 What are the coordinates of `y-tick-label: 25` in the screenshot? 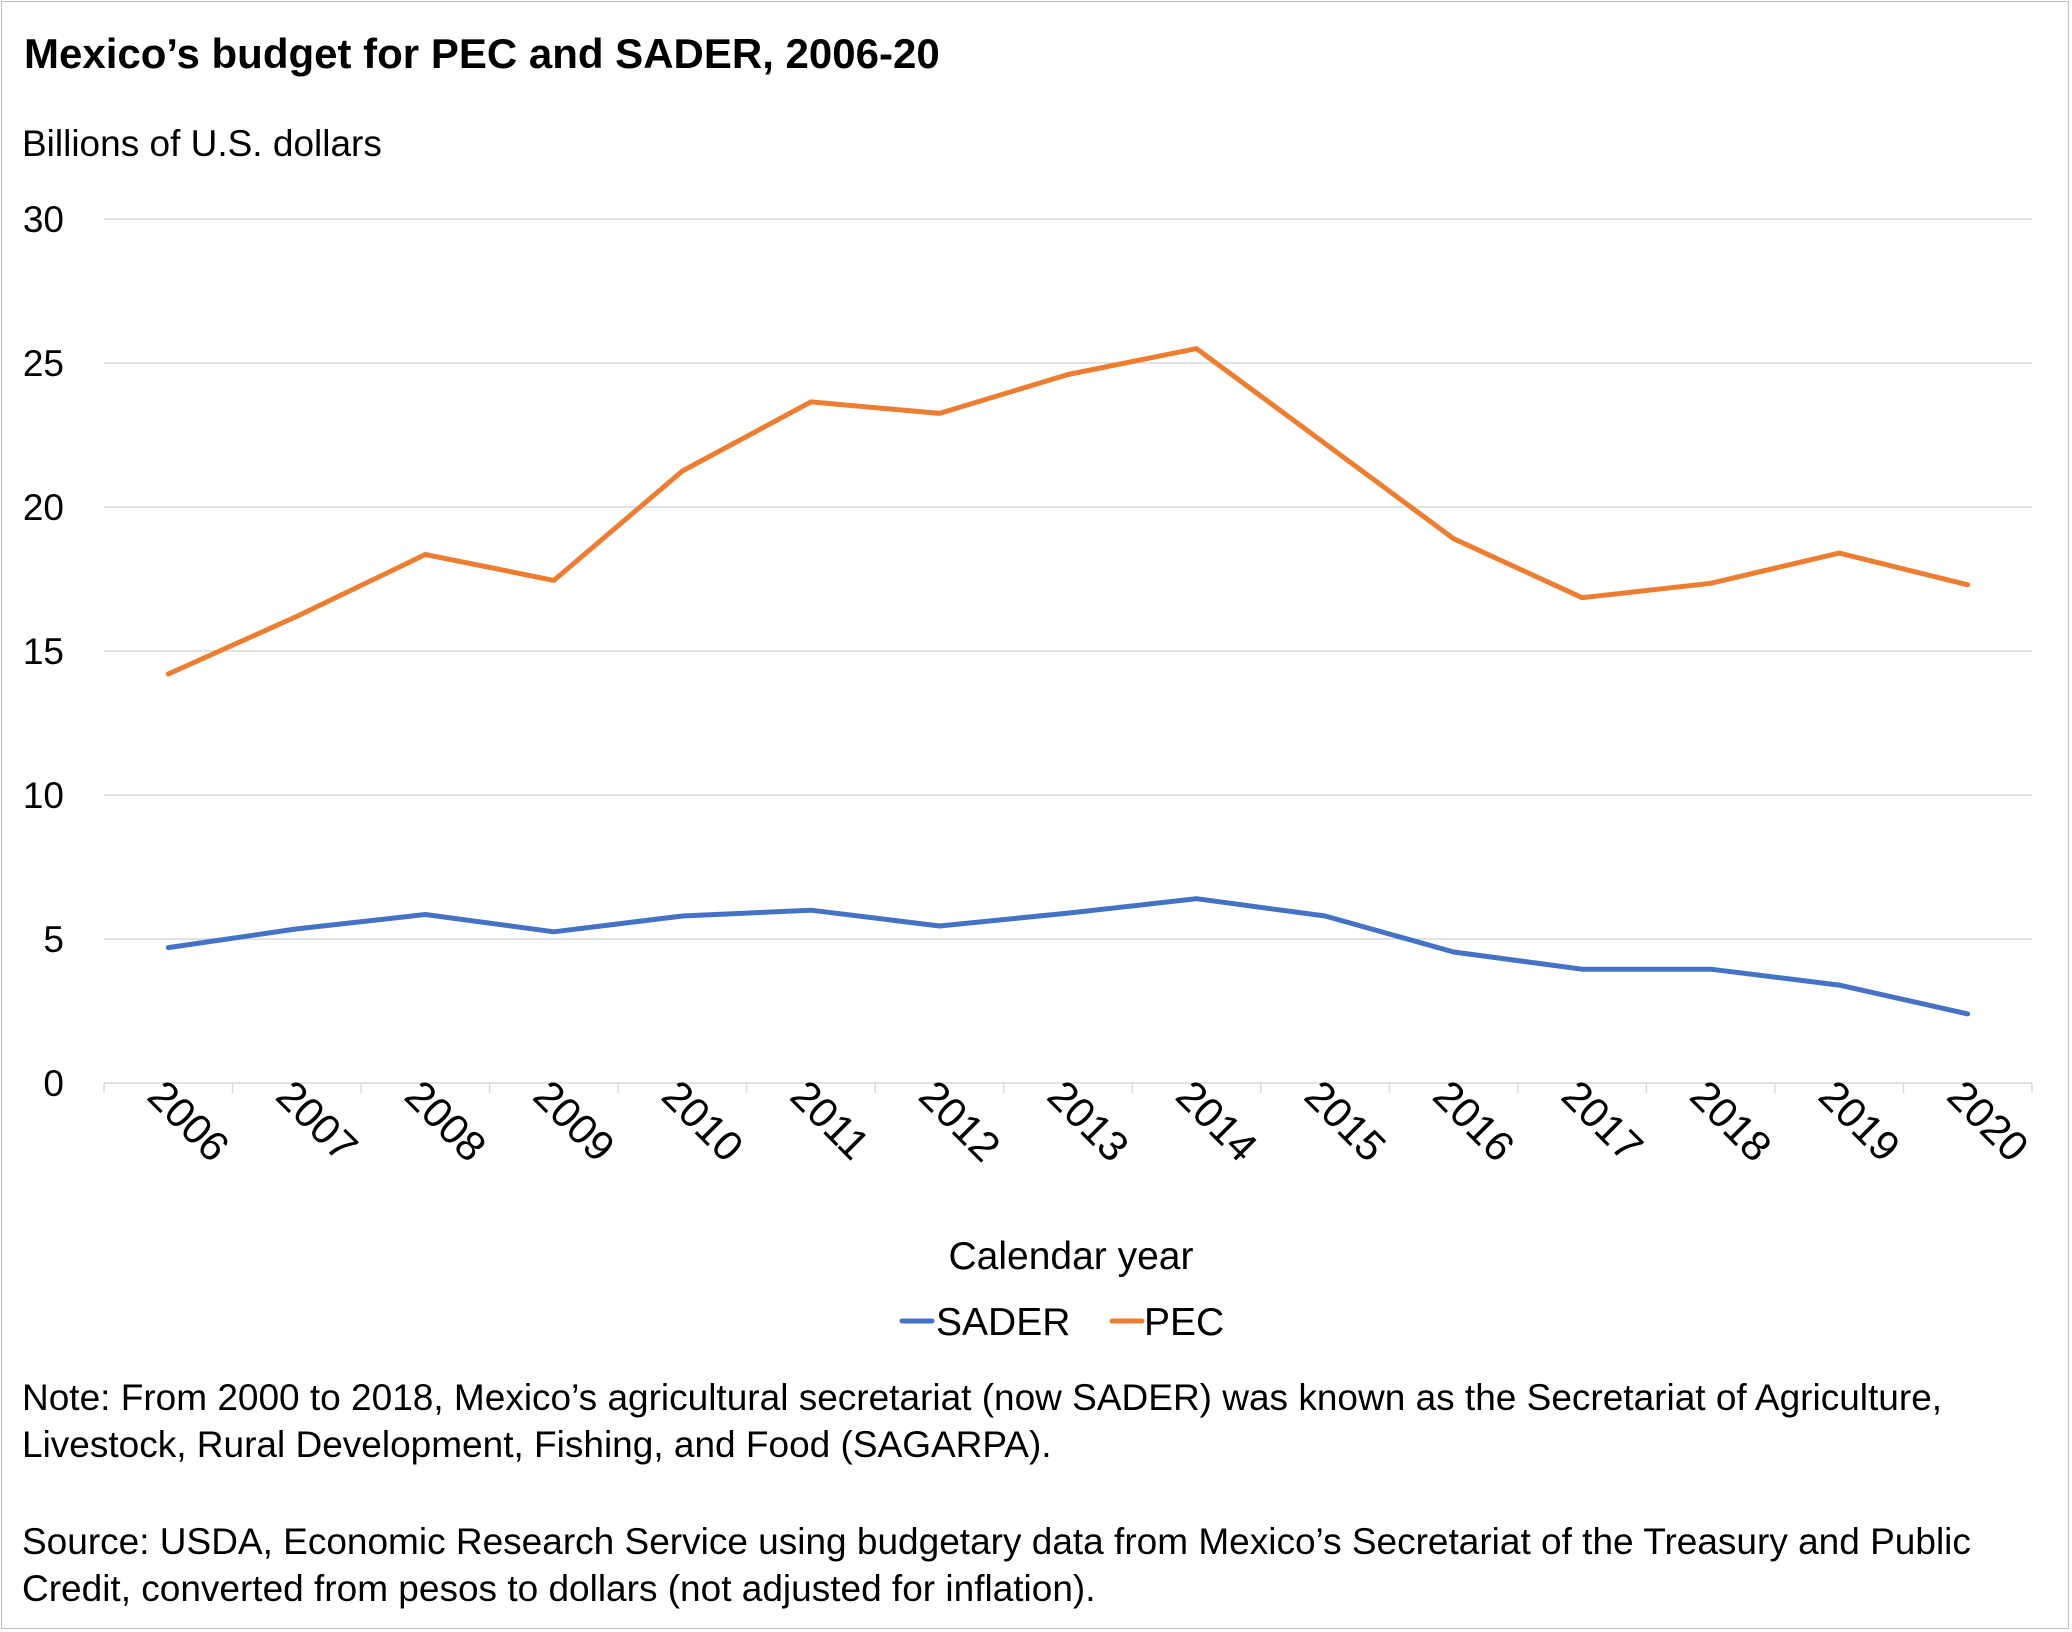 It's located at (43, 363).